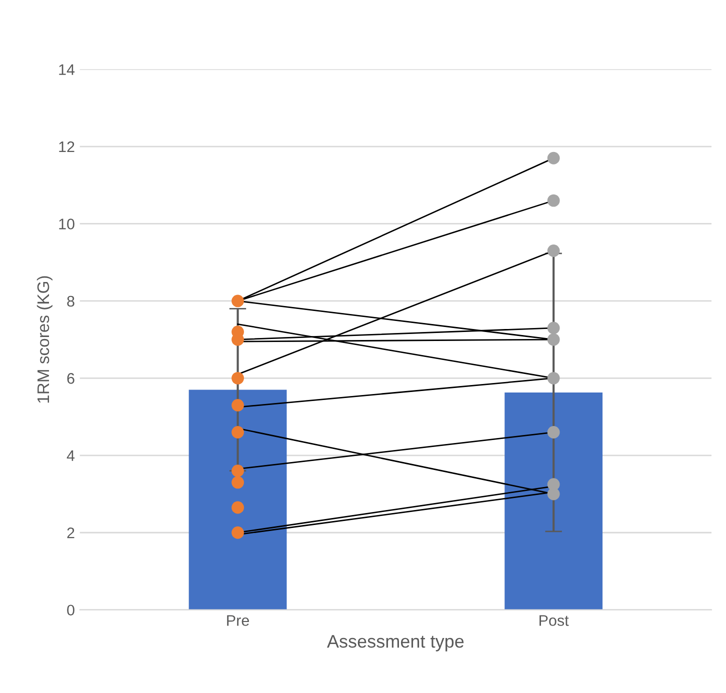  Describe the element at coordinates (238, 620) in the screenshot. I see `x-tick-label: Pre` at that location.